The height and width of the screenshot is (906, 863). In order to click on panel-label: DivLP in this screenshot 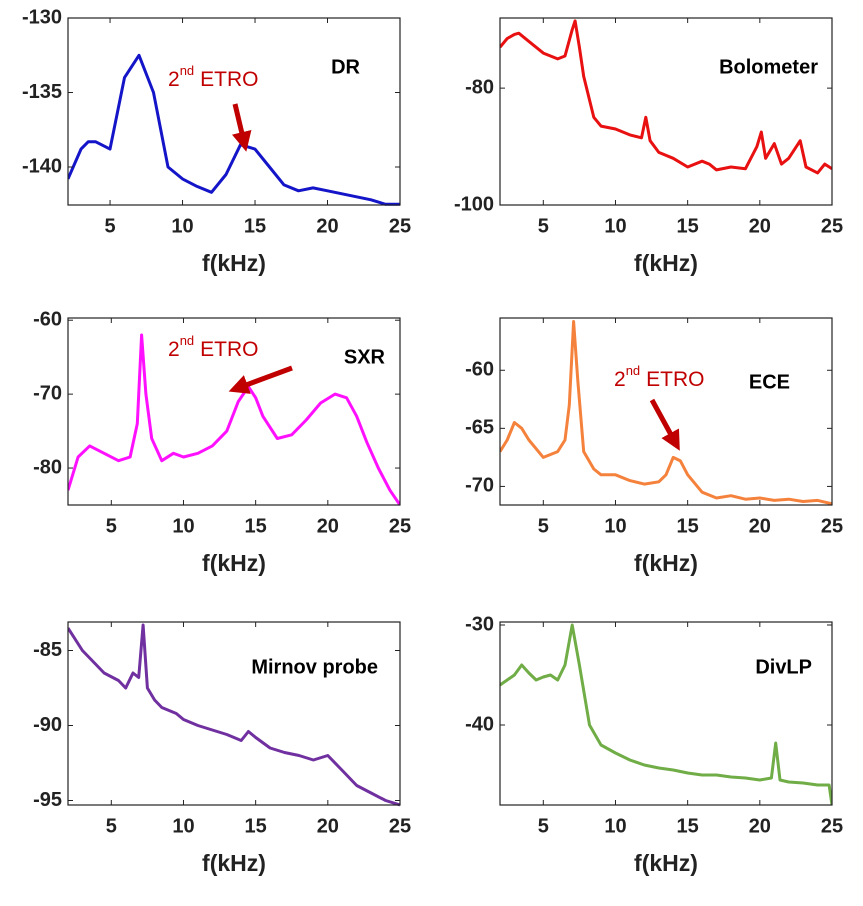, I will do `click(783, 667)`.